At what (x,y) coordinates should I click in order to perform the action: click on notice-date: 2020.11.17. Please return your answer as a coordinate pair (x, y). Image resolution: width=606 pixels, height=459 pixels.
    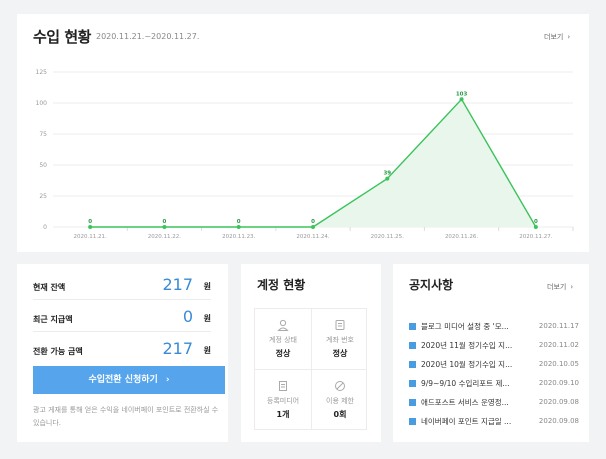
    Looking at the image, I should click on (558, 326).